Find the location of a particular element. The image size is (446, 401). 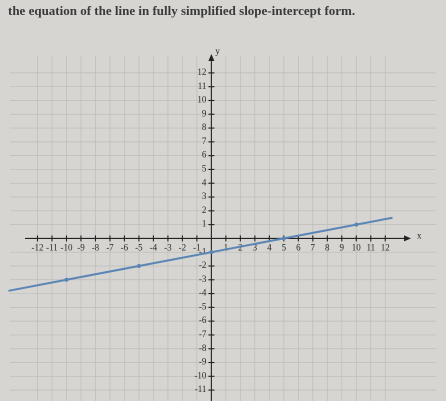

x-tick-label: -3 is located at coordinates (168, 247).